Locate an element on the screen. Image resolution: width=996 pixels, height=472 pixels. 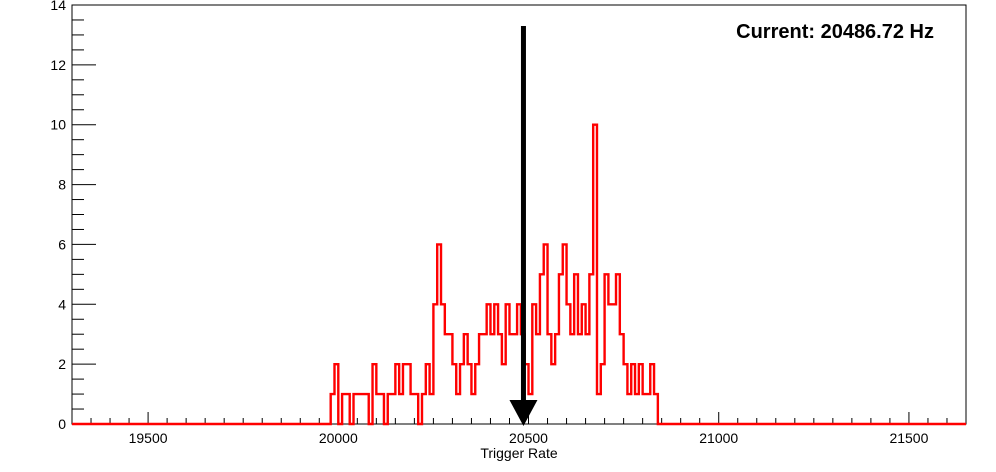
y-tick-label: 0 is located at coordinates (62, 424).